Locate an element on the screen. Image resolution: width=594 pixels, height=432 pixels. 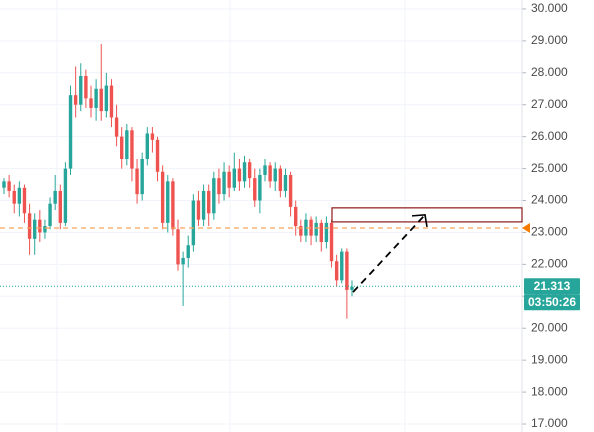
arrow-head is located at coordinates (419, 221).